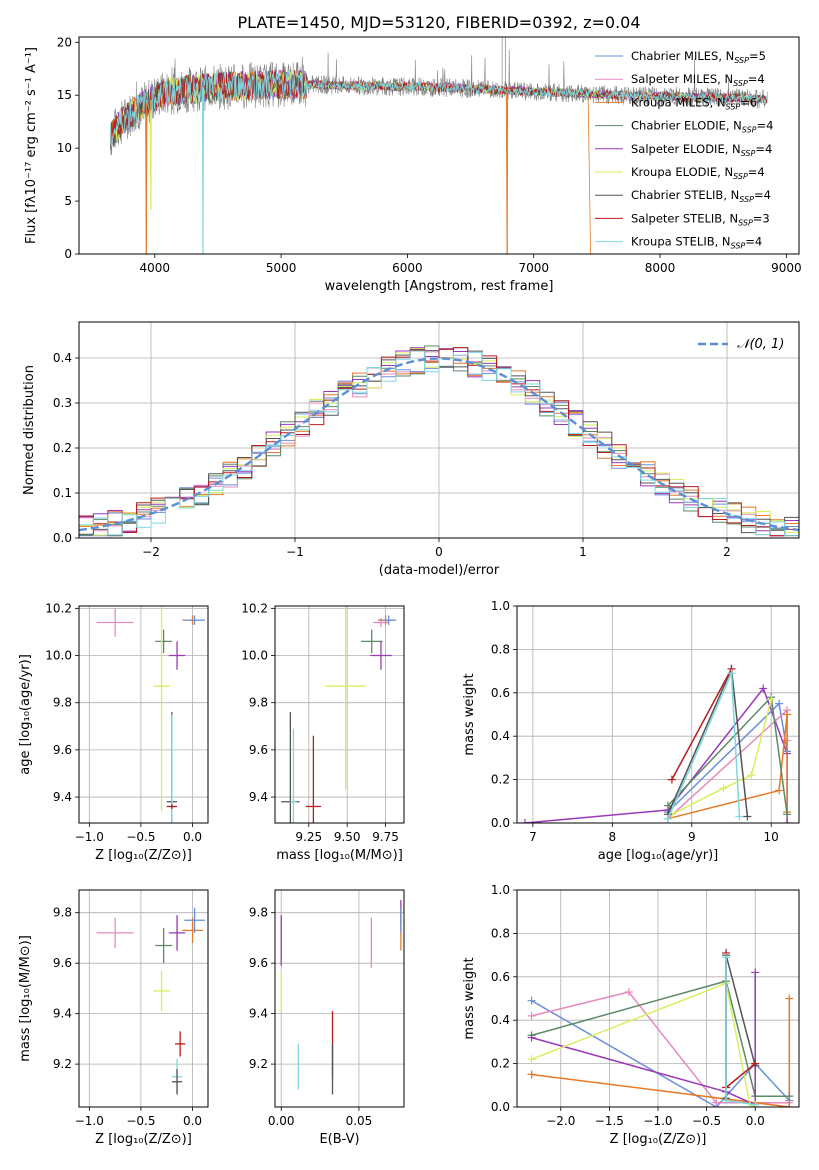 The width and height of the screenshot is (819, 1170). Describe the element at coordinates (359, 1121) in the screenshot. I see `x-tick-label: 0.05` at that location.